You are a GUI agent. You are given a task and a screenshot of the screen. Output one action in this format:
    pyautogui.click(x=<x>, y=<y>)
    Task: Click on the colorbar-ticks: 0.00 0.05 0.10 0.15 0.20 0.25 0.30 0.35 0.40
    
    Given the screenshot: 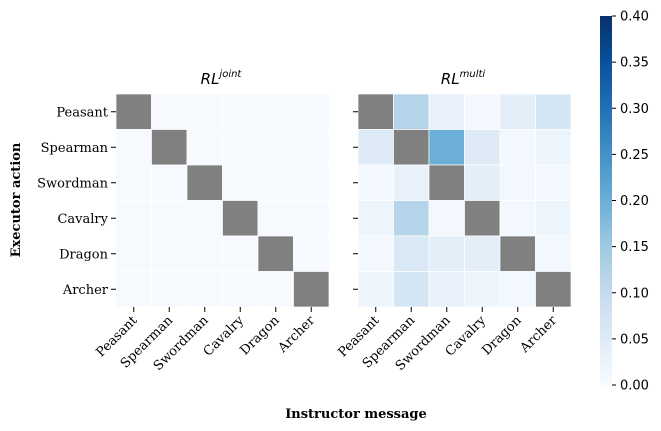 What is the action you would take?
    pyautogui.click(x=630, y=202)
    